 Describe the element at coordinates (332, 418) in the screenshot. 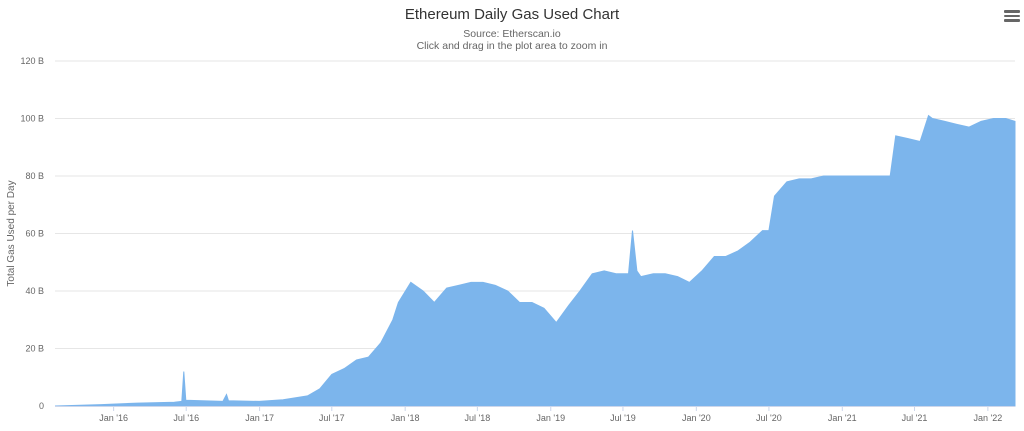

I see `x-tick-label: Jul '17` at that location.